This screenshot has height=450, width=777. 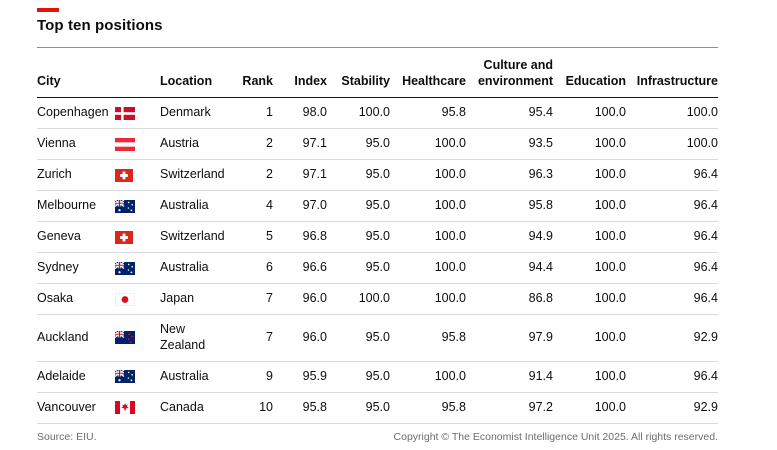 What do you see at coordinates (453, 406) in the screenshot?
I see `healthcare-cell: 95.8` at bounding box center [453, 406].